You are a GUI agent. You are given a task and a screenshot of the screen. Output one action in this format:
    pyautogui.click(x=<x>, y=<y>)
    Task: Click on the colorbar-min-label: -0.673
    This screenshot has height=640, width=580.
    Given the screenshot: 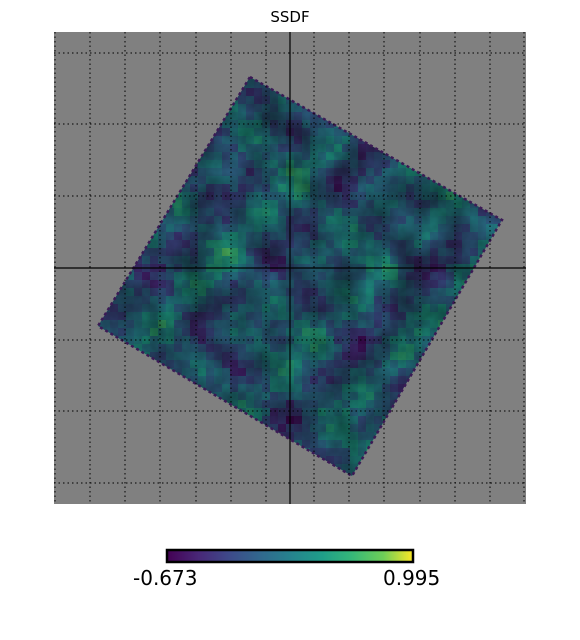 What is the action you would take?
    pyautogui.click(x=165, y=578)
    